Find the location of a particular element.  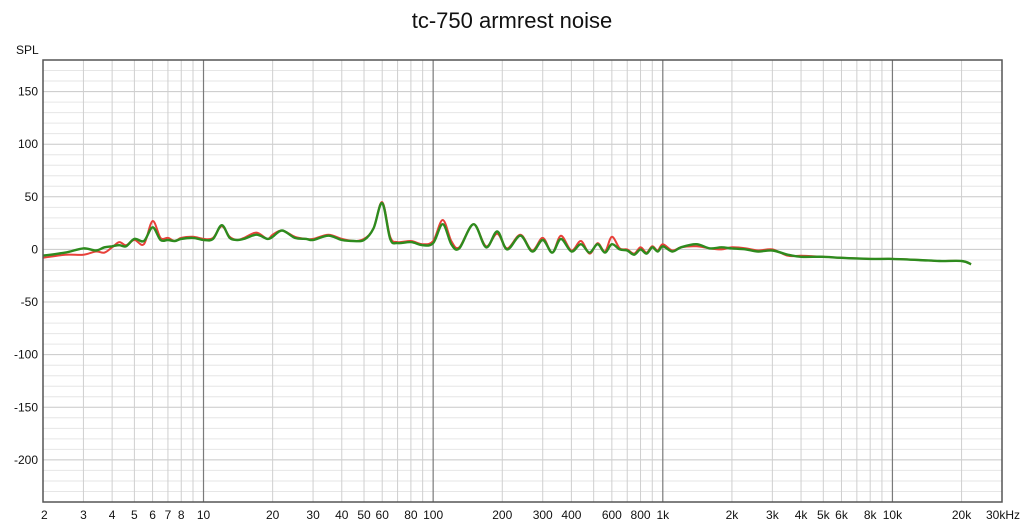

x-tick-label: 6k is located at coordinates (842, 515).